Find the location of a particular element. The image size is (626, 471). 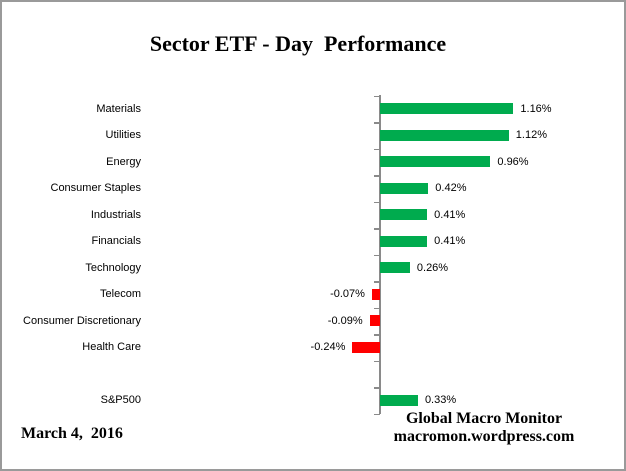

category-label: Financials is located at coordinates (116, 241).